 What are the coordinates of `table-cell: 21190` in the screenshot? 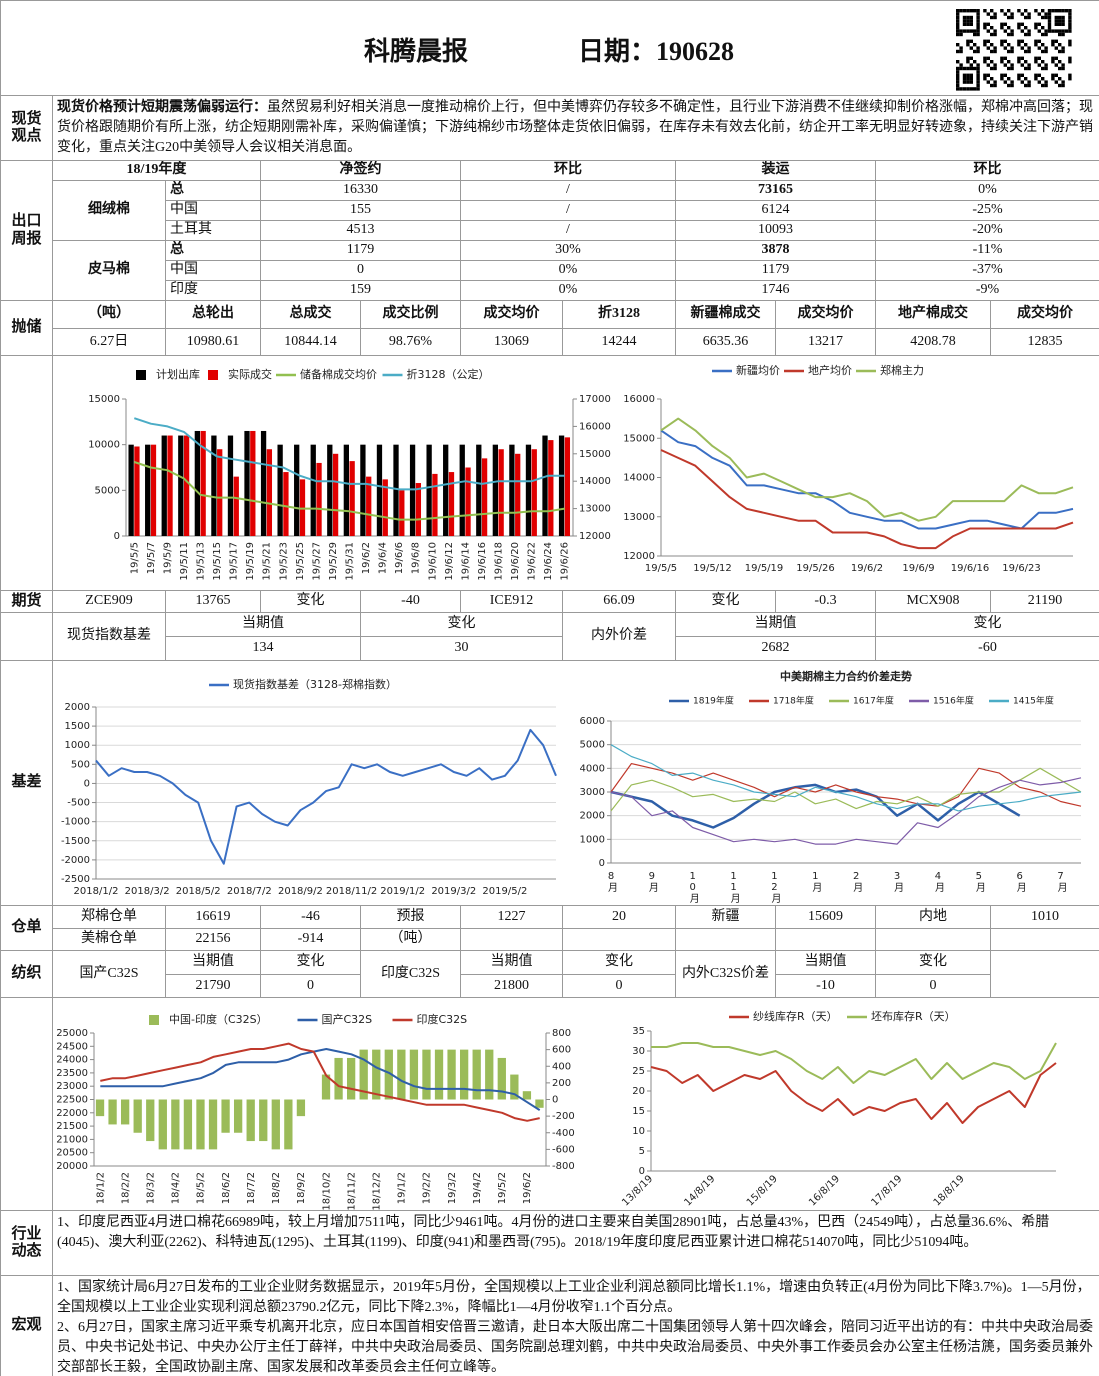 It's located at (1045, 602).